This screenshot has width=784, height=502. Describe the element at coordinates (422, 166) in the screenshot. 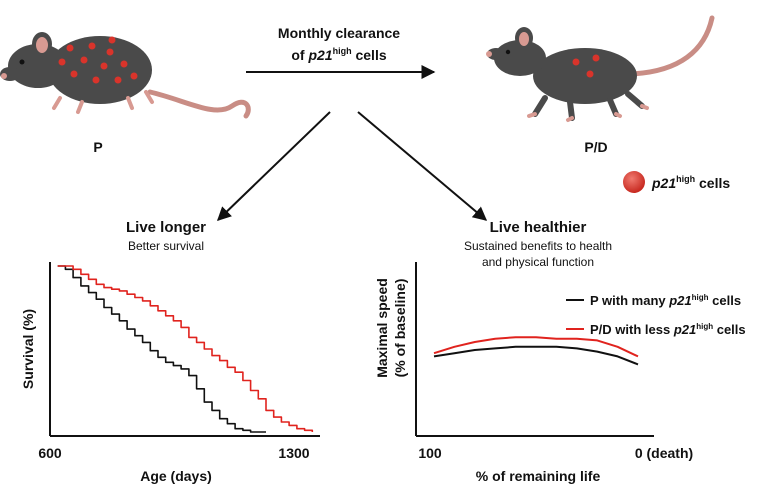

I see `arrow-to-live-healthier` at that location.